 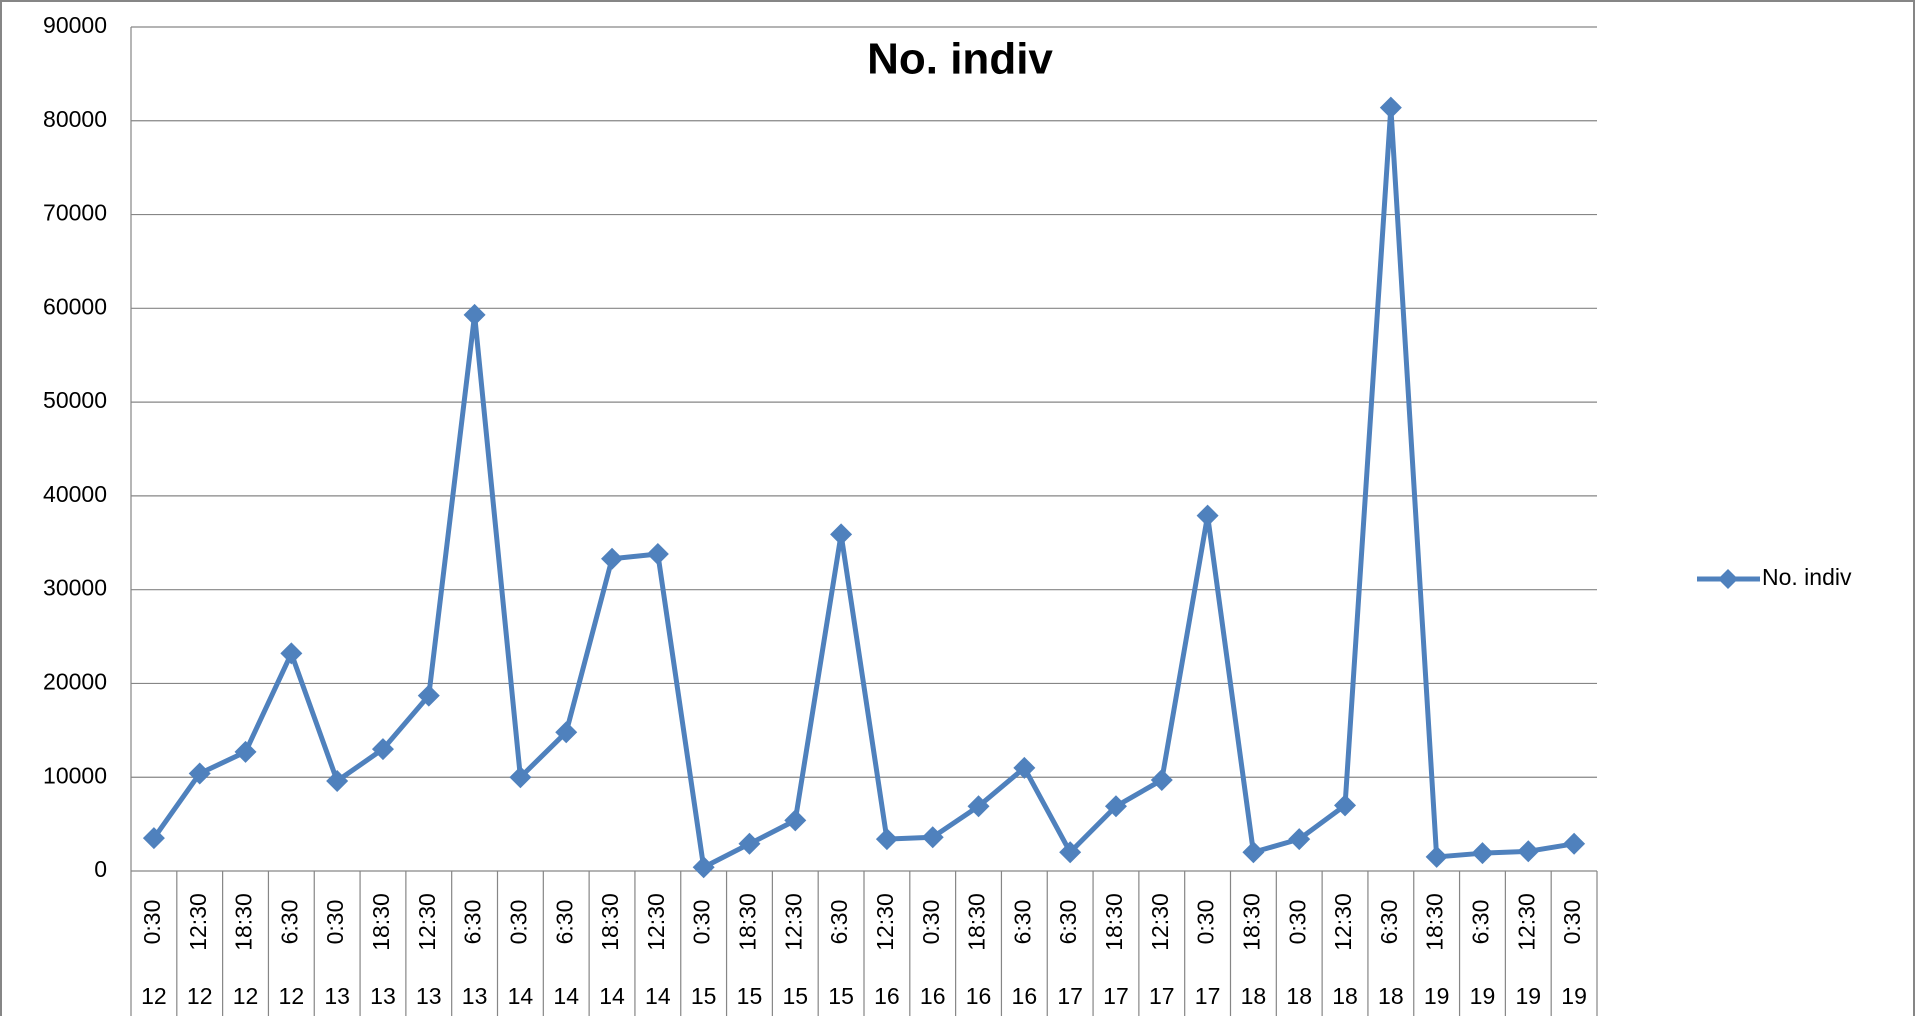 I want to click on y-tick-label: 60000, so click(x=75, y=306).